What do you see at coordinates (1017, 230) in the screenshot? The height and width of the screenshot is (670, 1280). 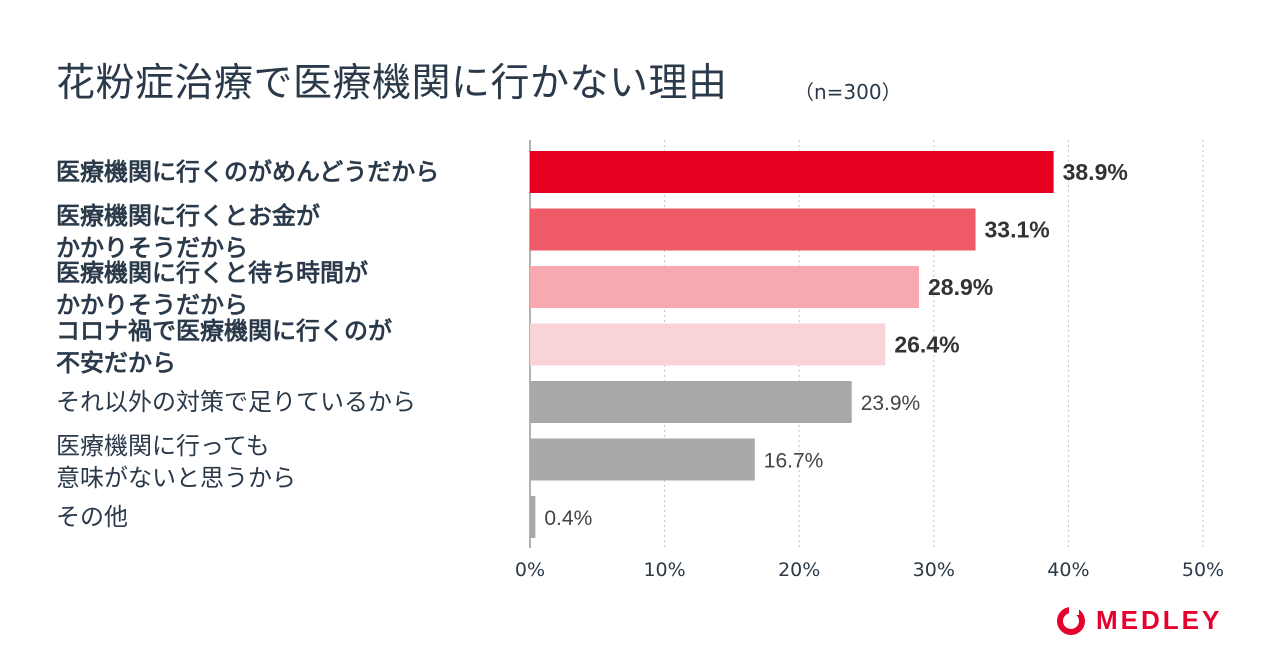 I see `value-label: 33.1%` at bounding box center [1017, 230].